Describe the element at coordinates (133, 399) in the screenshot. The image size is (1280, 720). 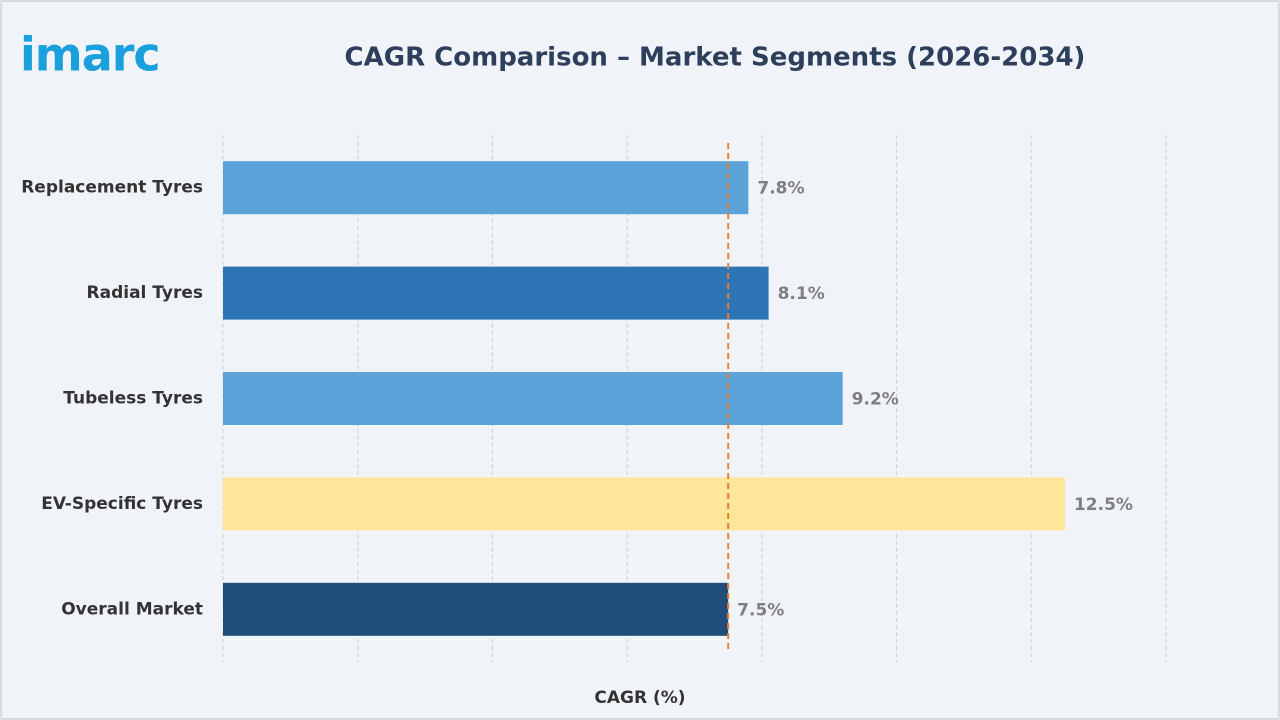
I see `y-tick-label: Tubeless Tyres` at that location.